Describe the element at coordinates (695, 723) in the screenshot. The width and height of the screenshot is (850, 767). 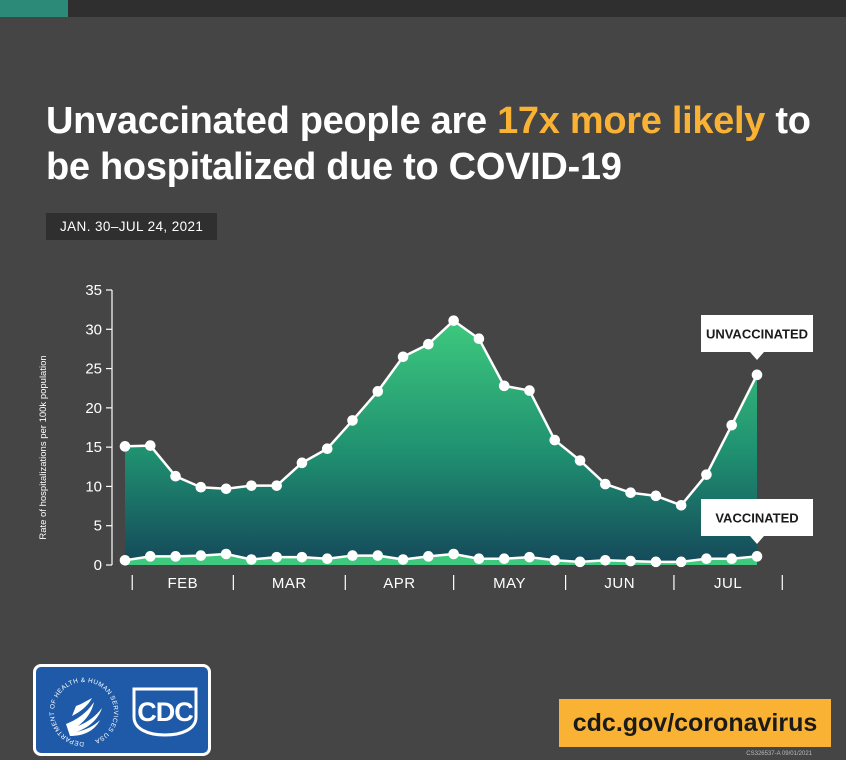
I see `website-url: cdc.gov/coronavirus` at that location.